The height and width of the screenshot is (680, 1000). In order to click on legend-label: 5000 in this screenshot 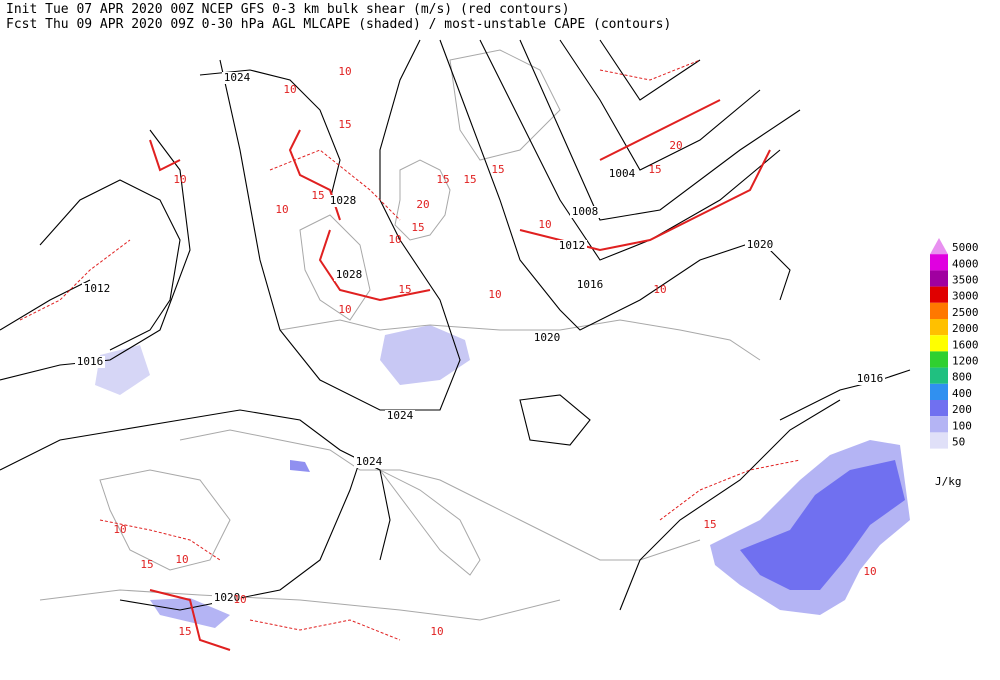, I will do `click(965, 247)`.